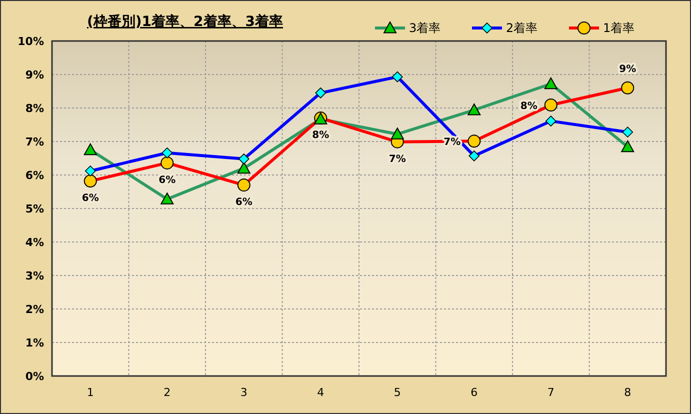  Describe the element at coordinates (627, 69) in the screenshot. I see `data-label: 9%` at that location.